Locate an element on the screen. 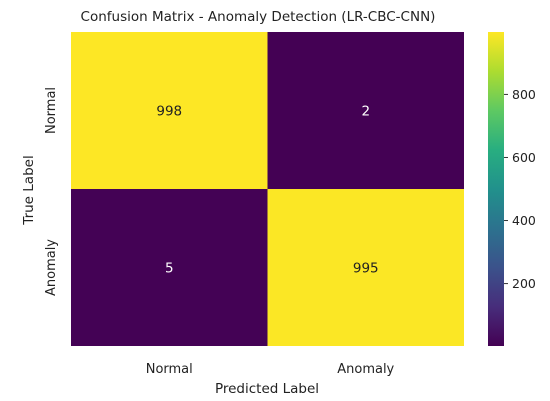  y-tick-label: Normal is located at coordinates (51, 110).